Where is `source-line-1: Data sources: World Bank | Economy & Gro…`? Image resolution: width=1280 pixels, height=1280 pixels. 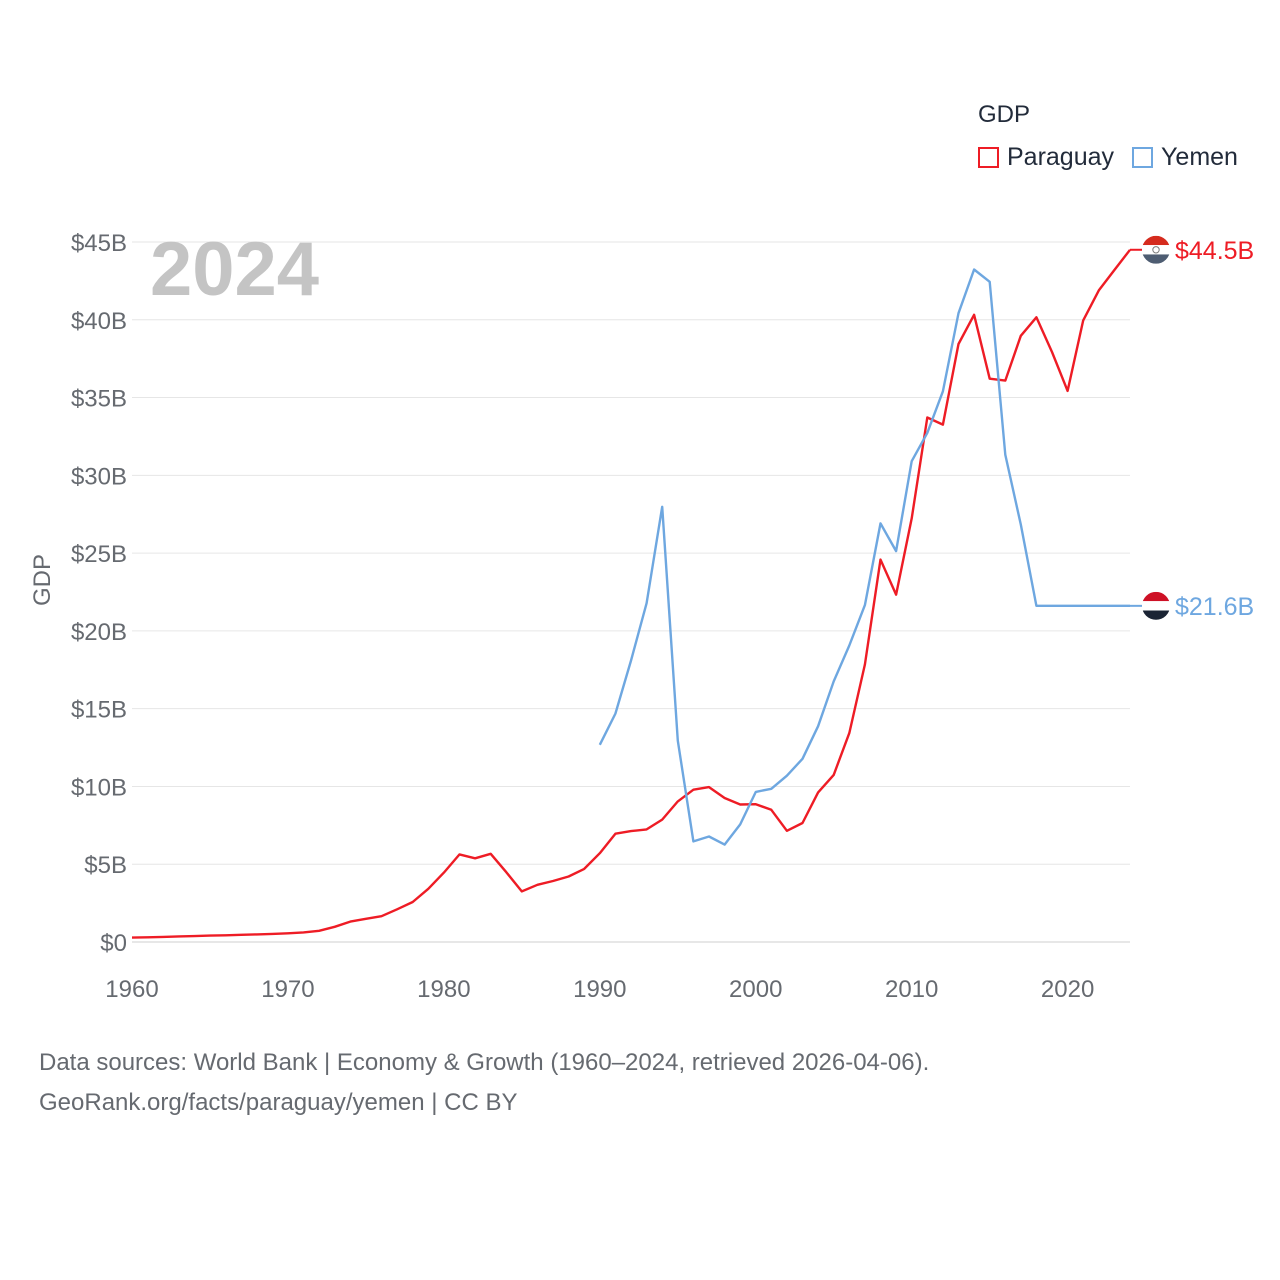
source-line-1: Data sources: World Bank | Economy & Gro… is located at coordinates (484, 1062).